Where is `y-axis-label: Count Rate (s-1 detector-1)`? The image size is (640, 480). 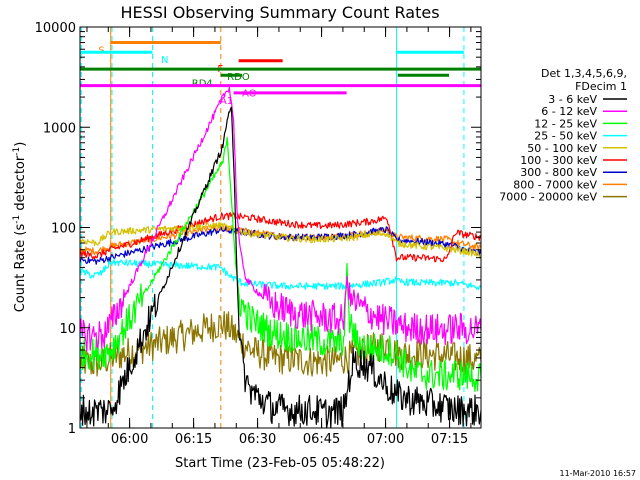 y-axis-label: Count Rate (s-1 detector-1) is located at coordinates (20, 227).